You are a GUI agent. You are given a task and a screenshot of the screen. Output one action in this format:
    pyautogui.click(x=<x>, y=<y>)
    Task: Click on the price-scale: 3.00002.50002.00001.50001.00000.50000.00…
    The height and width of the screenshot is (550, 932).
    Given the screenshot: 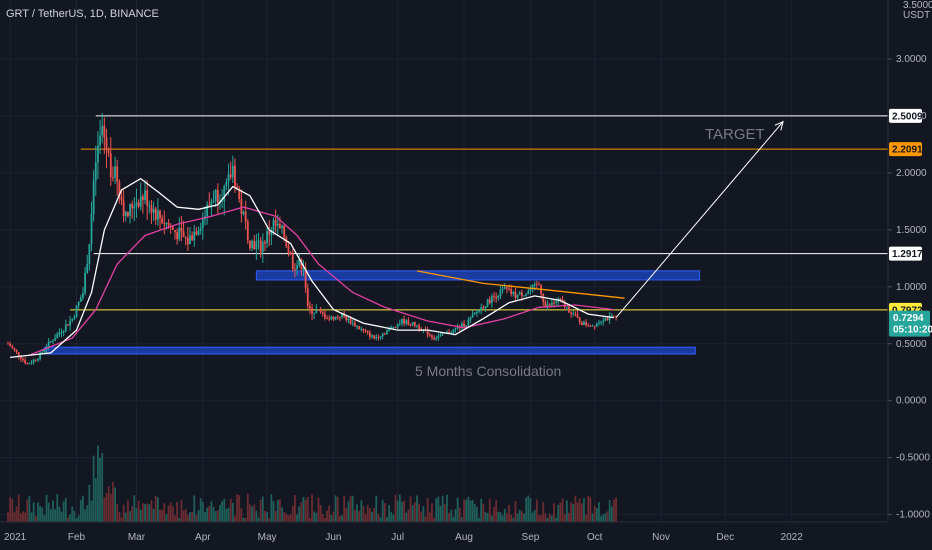 What is the action you would take?
    pyautogui.click(x=909, y=261)
    